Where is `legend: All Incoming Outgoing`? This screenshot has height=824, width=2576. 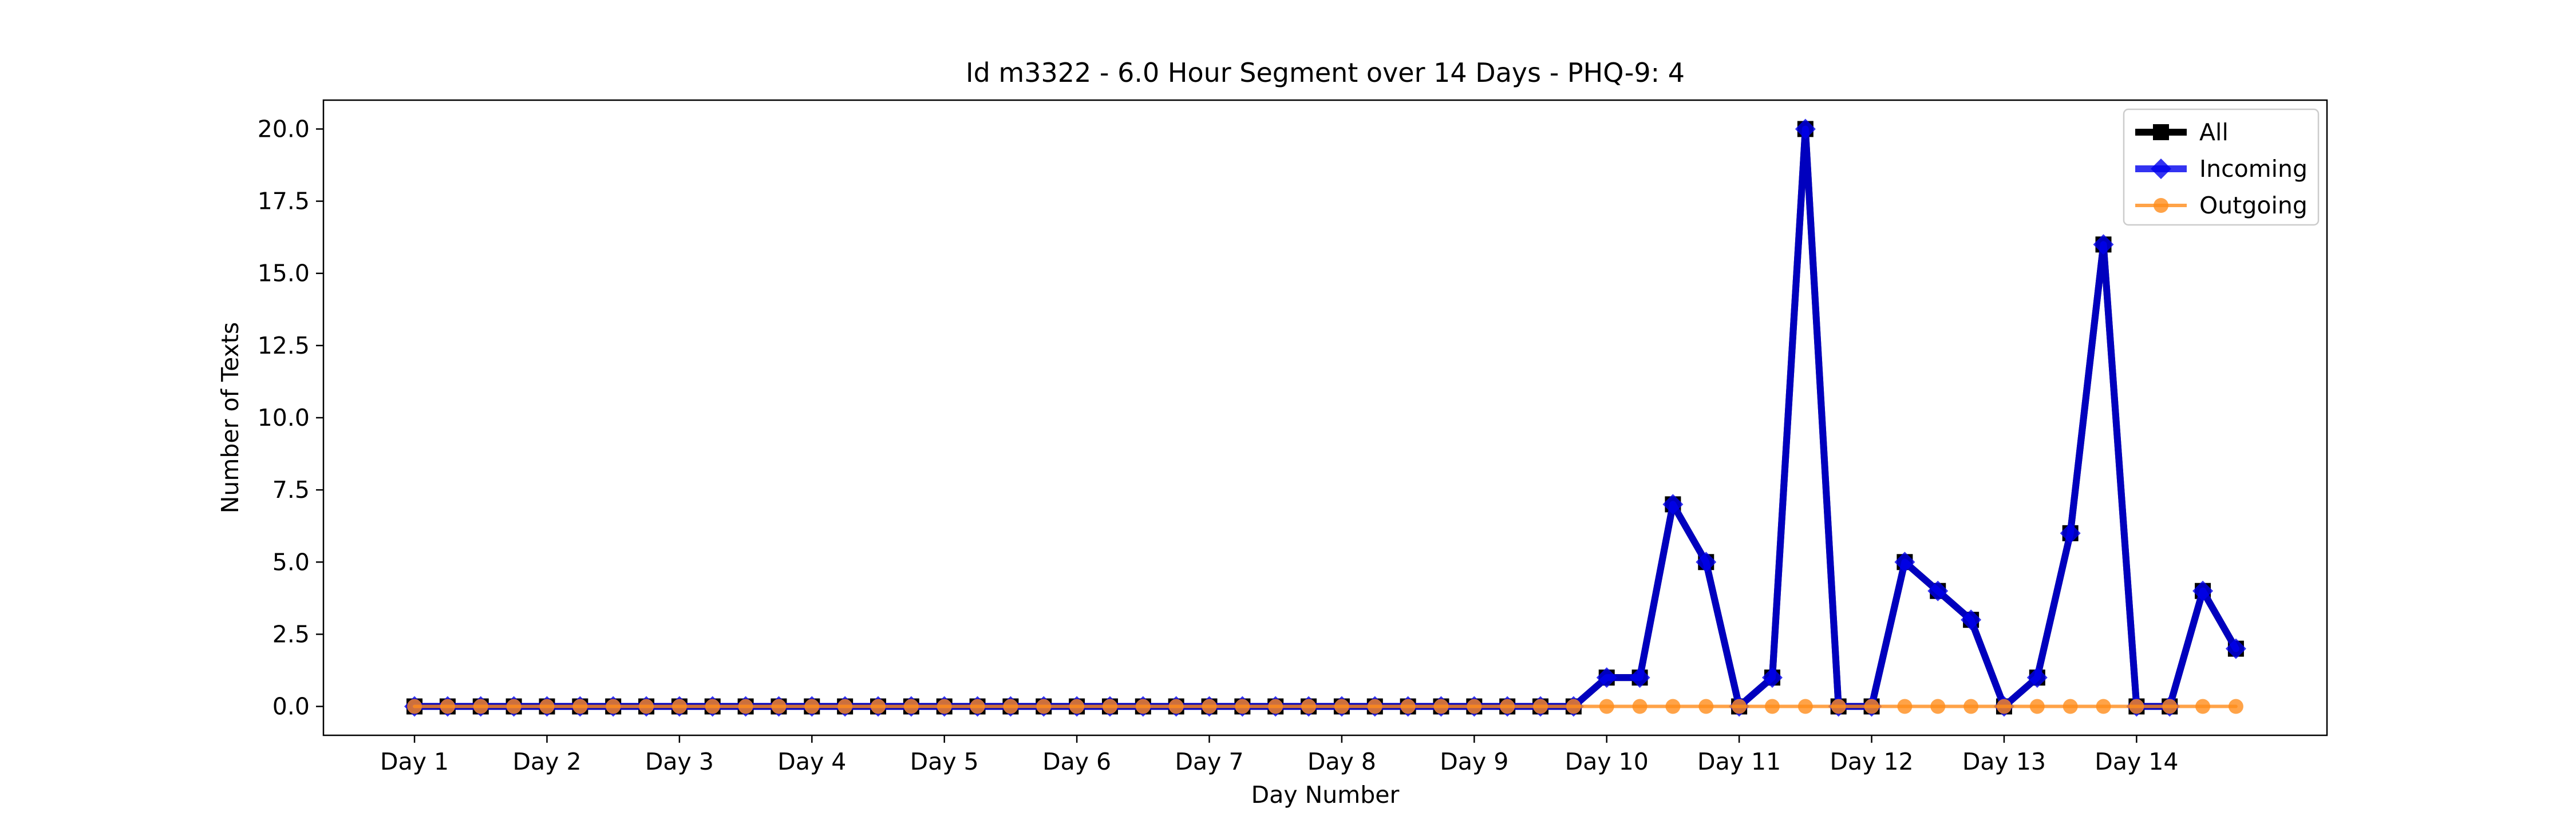 legend: All Incoming Outgoing is located at coordinates (2221, 167).